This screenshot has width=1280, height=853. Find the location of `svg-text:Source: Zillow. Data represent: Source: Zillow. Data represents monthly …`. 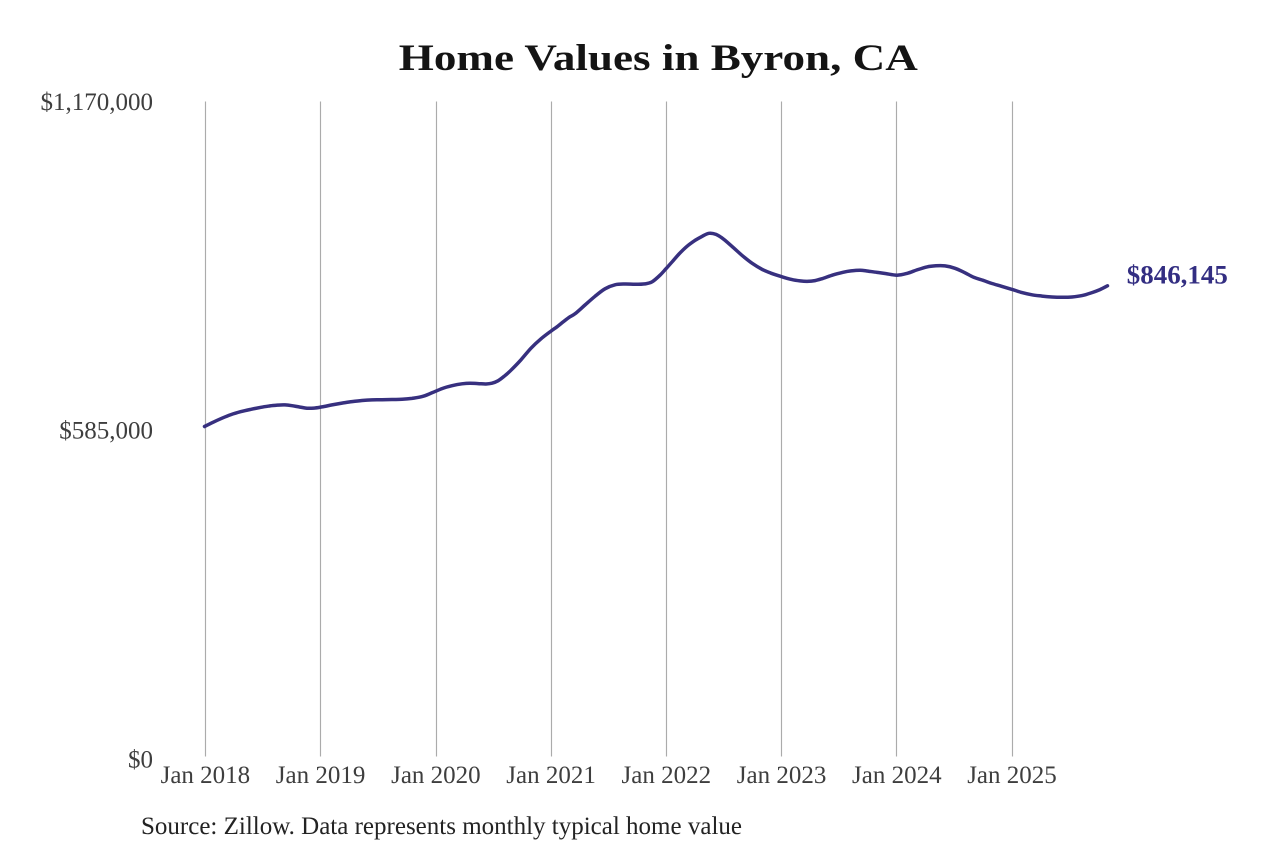

svg-text:Source: Zillow. Data represent: Source: Zillow. Data represents monthly … is located at coordinates (441, 826).